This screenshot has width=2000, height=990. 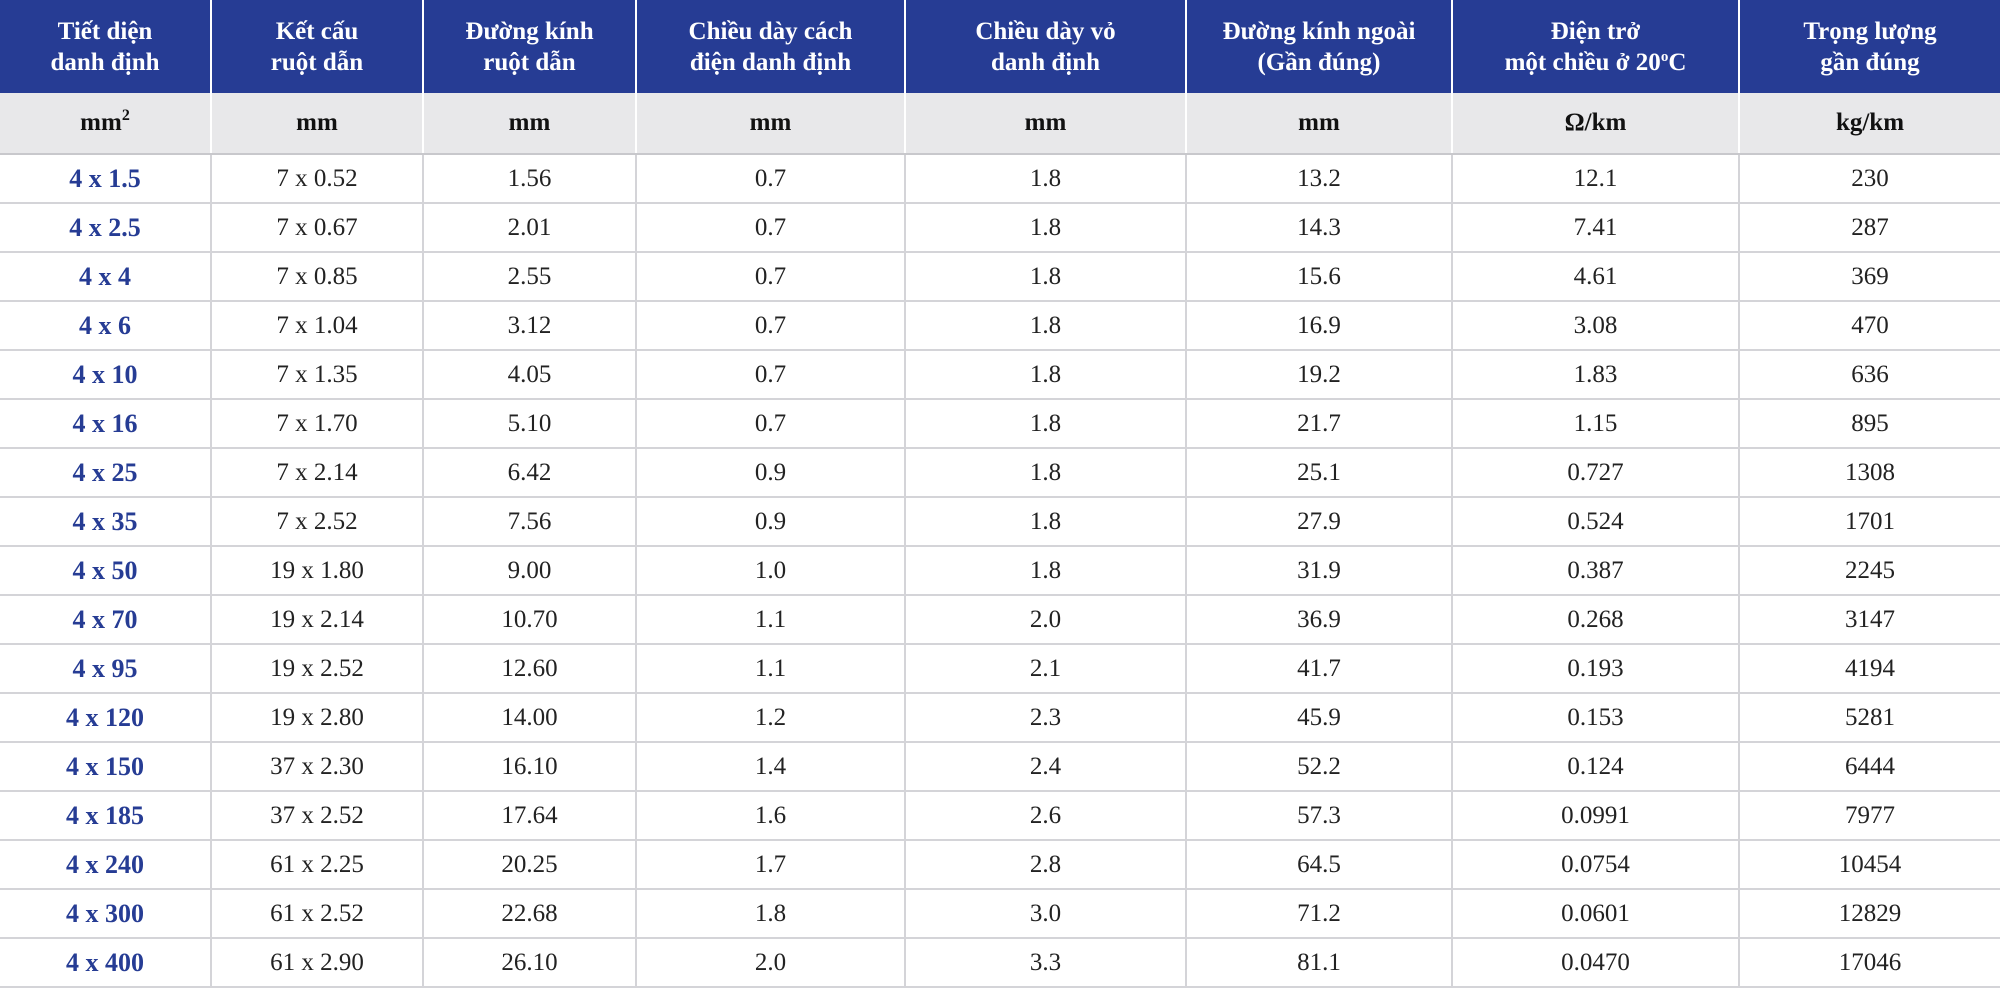 I want to click on cell-sheath-thickness: 3.3, so click(x=1045, y=963).